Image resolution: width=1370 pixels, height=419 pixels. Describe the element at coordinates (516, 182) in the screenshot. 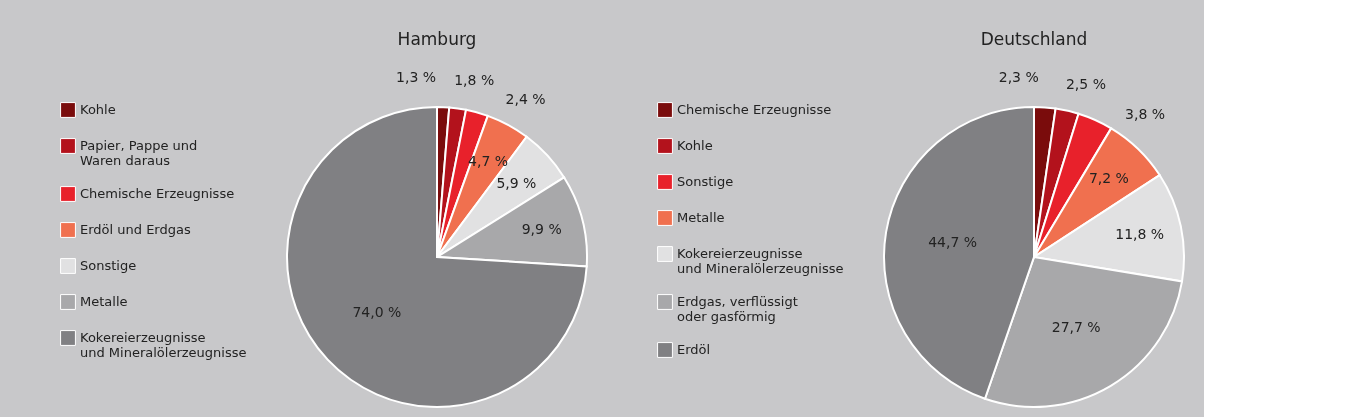

I see `data-label: 5,9 %` at that location.